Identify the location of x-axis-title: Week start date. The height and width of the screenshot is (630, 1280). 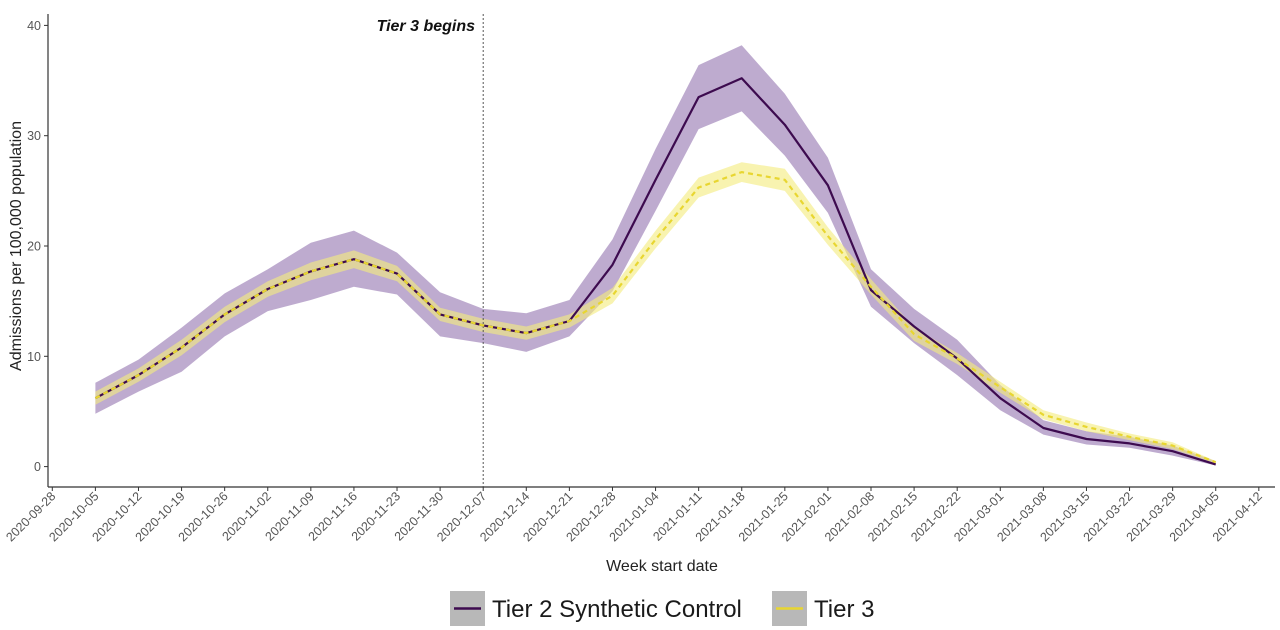
(662, 566).